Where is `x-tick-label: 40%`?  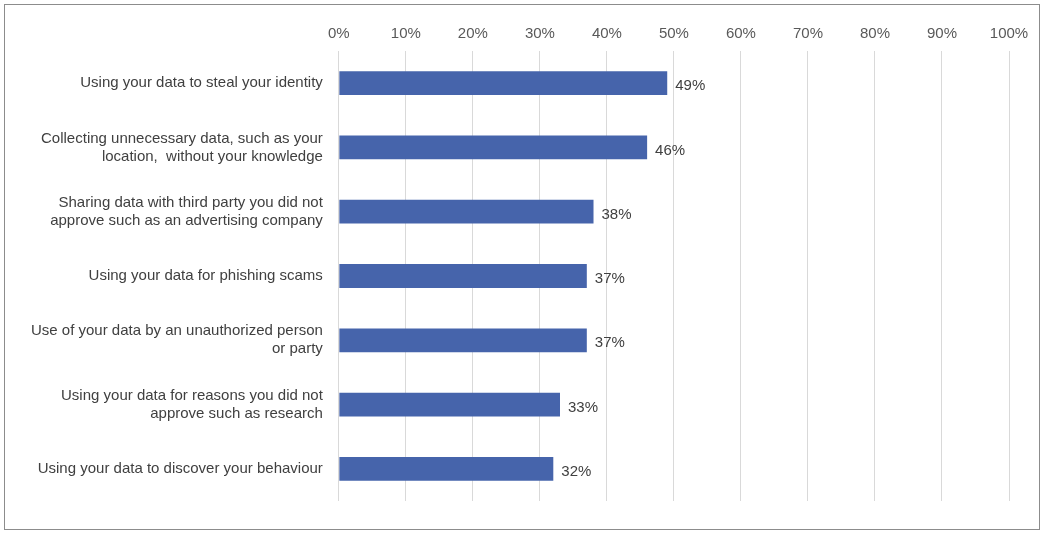
x-tick-label: 40% is located at coordinates (606, 33).